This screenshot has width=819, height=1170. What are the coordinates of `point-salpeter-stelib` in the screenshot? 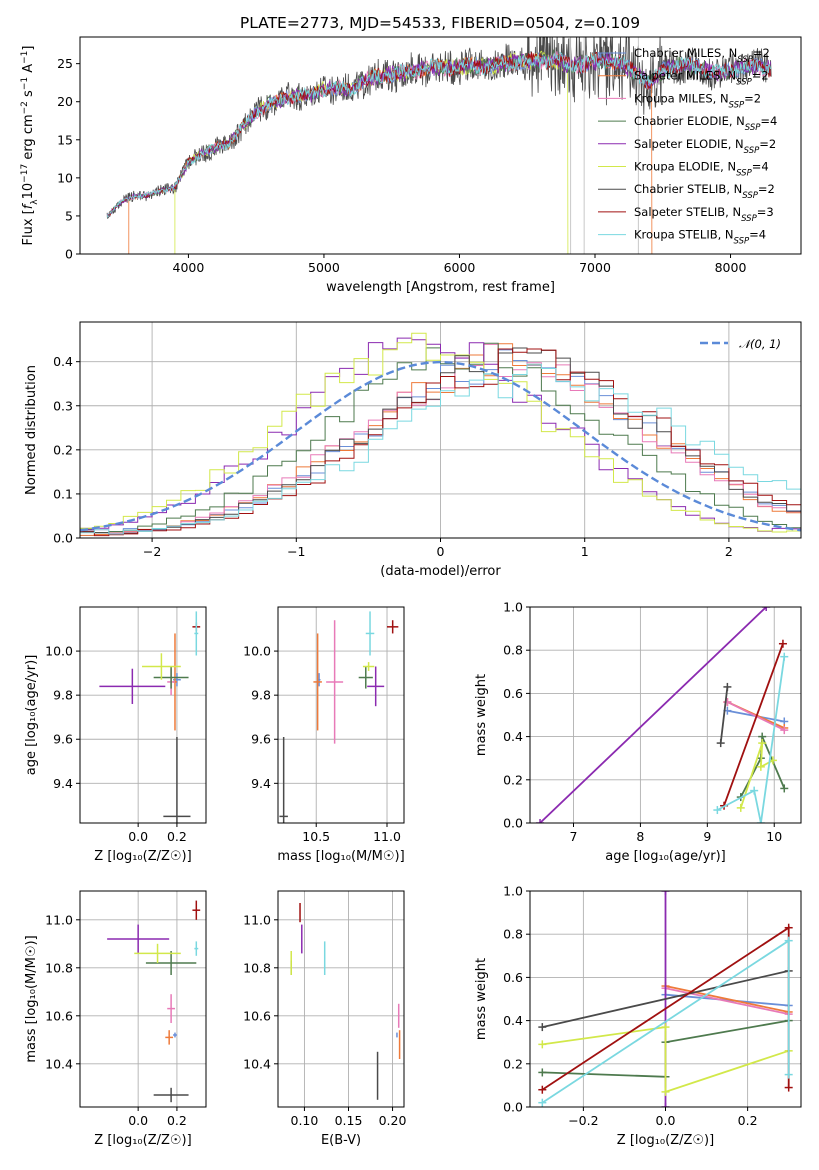 It's located at (393, 627).